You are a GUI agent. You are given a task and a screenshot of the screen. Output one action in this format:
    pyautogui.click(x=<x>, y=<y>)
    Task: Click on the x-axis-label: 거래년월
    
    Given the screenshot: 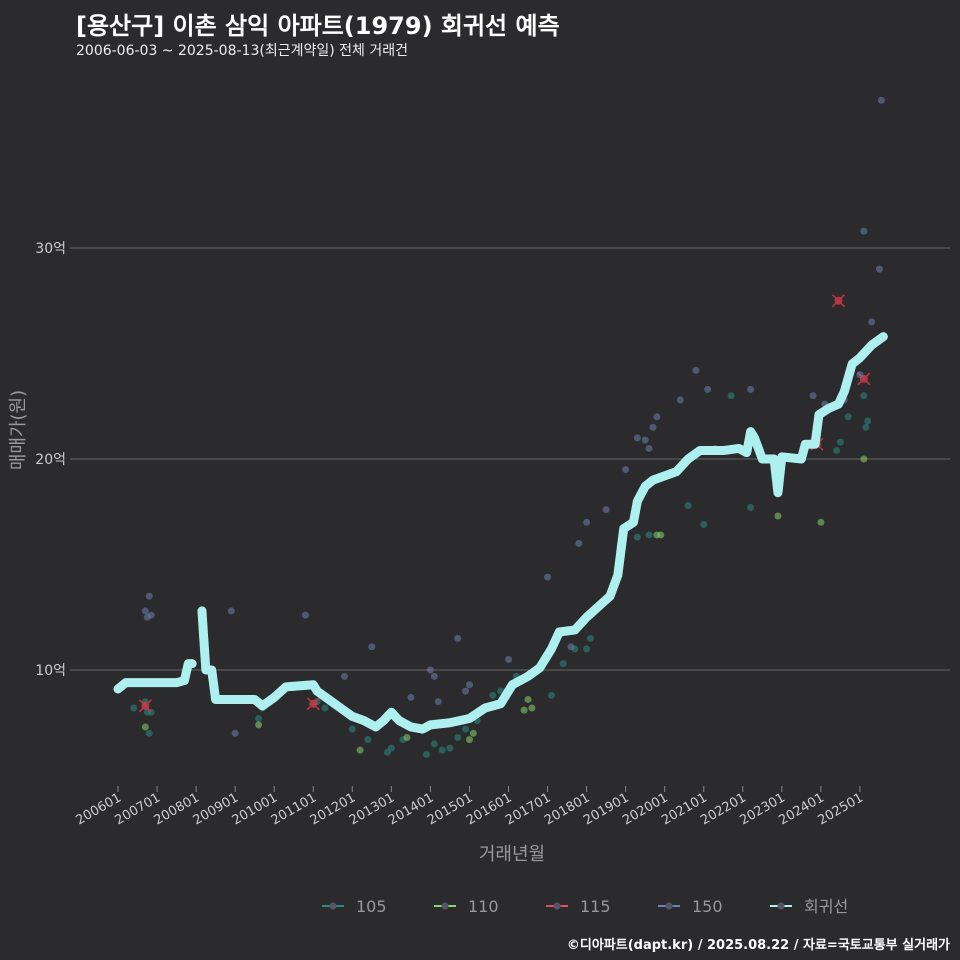 What is the action you would take?
    pyautogui.click(x=512, y=854)
    